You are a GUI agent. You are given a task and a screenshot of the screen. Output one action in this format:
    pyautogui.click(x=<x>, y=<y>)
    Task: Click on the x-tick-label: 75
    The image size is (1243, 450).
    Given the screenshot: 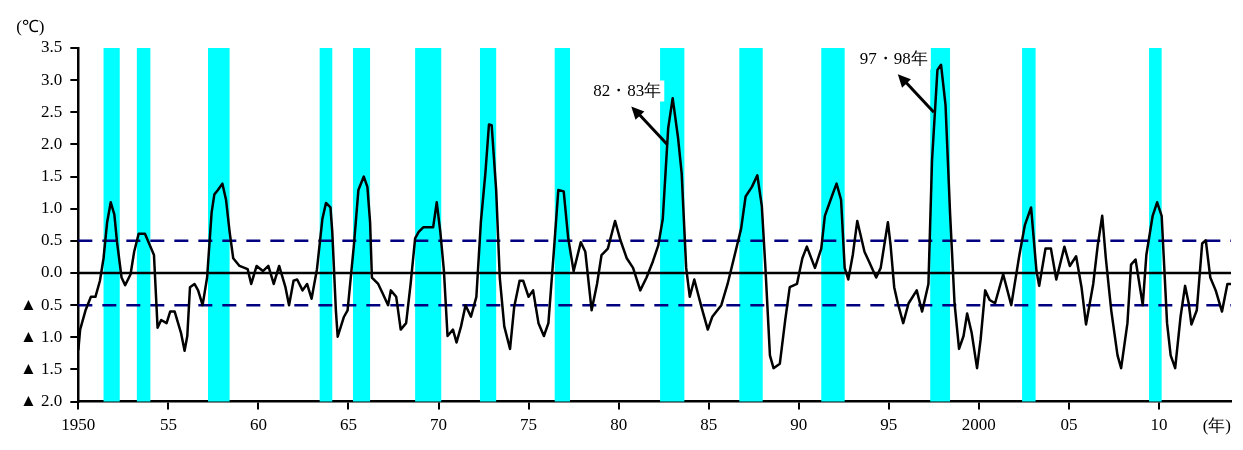 What is the action you would take?
    pyautogui.click(x=529, y=425)
    